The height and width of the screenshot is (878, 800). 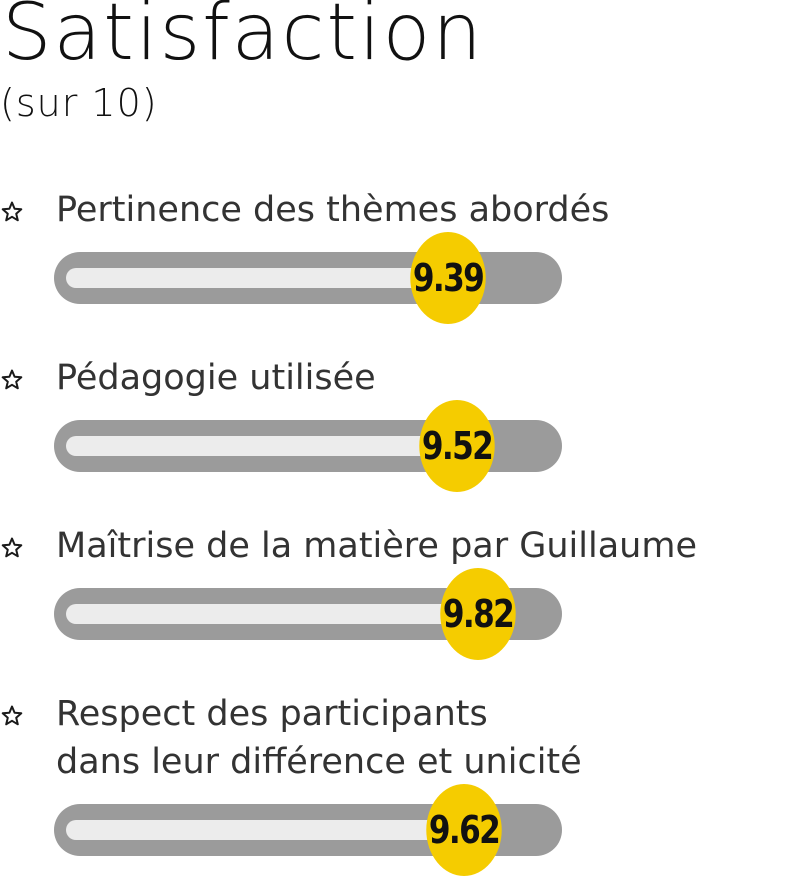 I want to click on criterion-label: Pertinence des thèmes abordés, so click(x=333, y=210).